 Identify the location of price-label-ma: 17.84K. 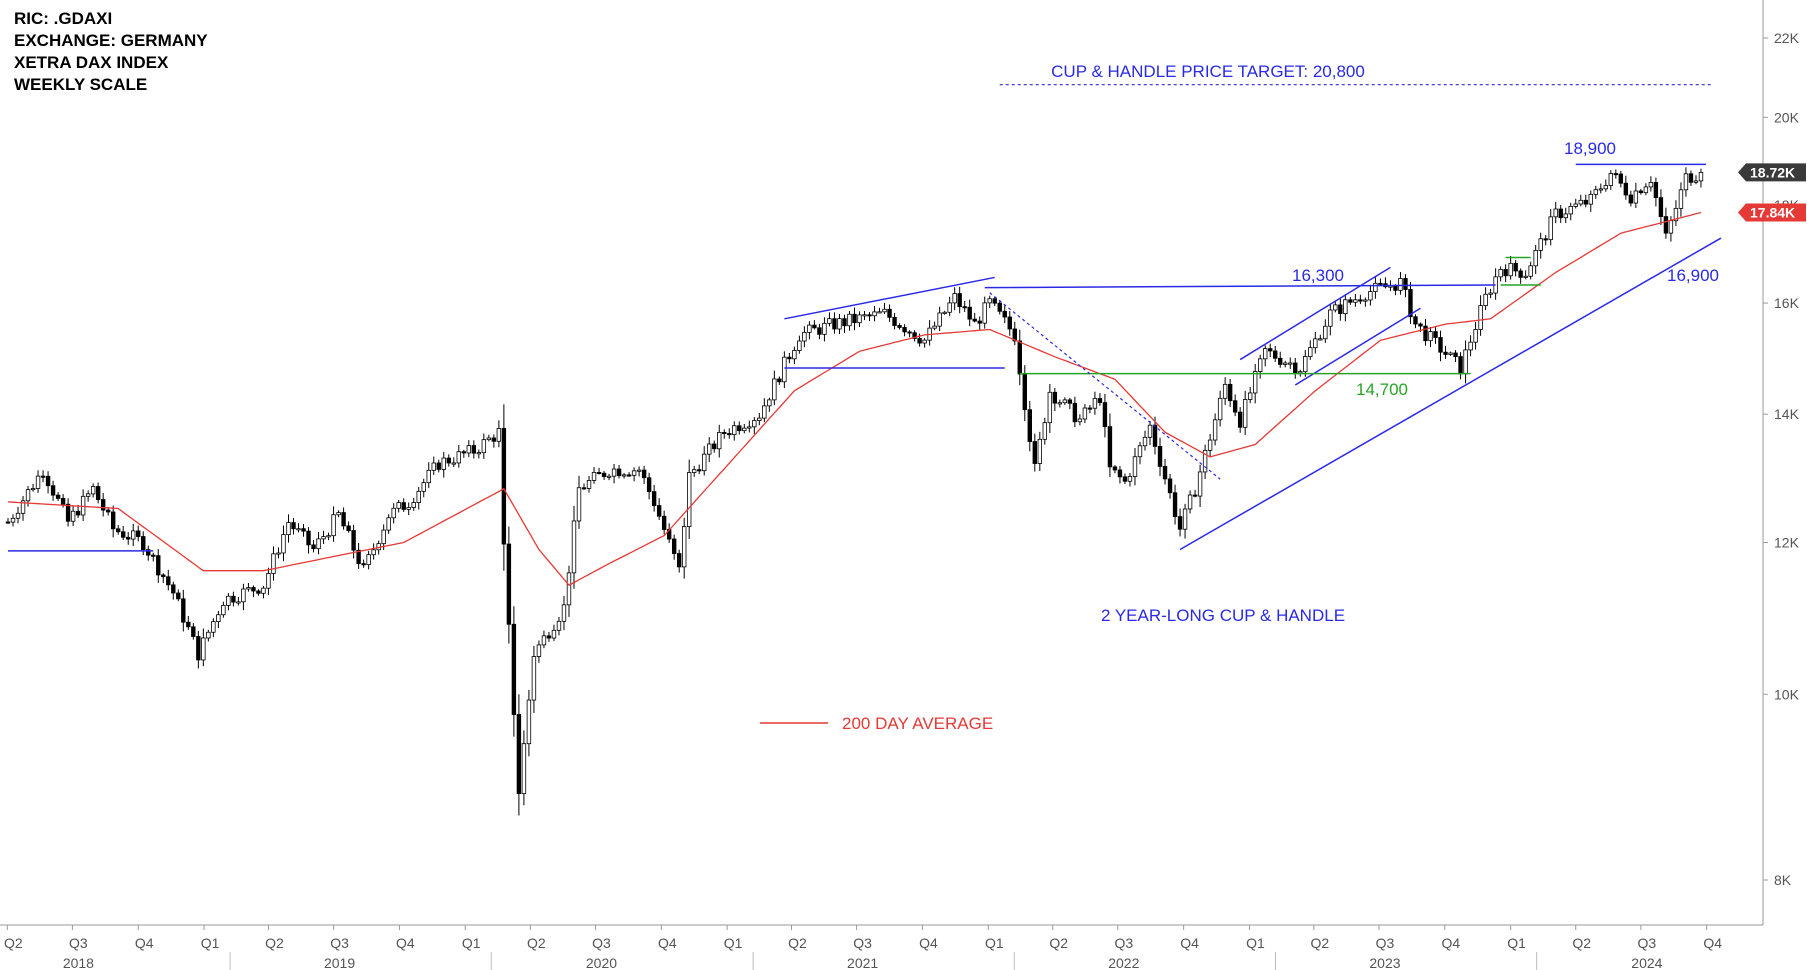
(1772, 212).